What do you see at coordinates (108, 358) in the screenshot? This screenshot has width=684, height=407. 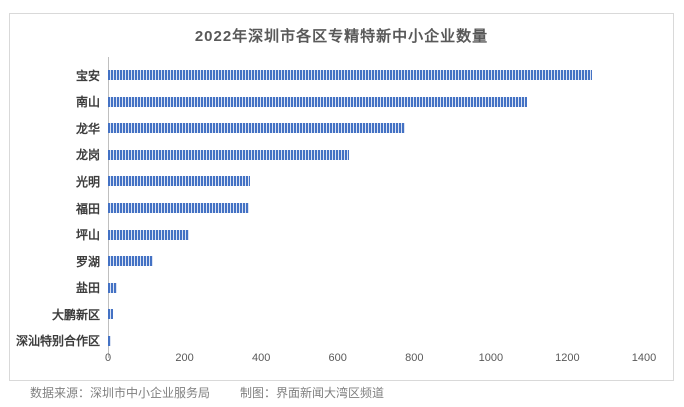 I see `x-tick-label: 0` at bounding box center [108, 358].